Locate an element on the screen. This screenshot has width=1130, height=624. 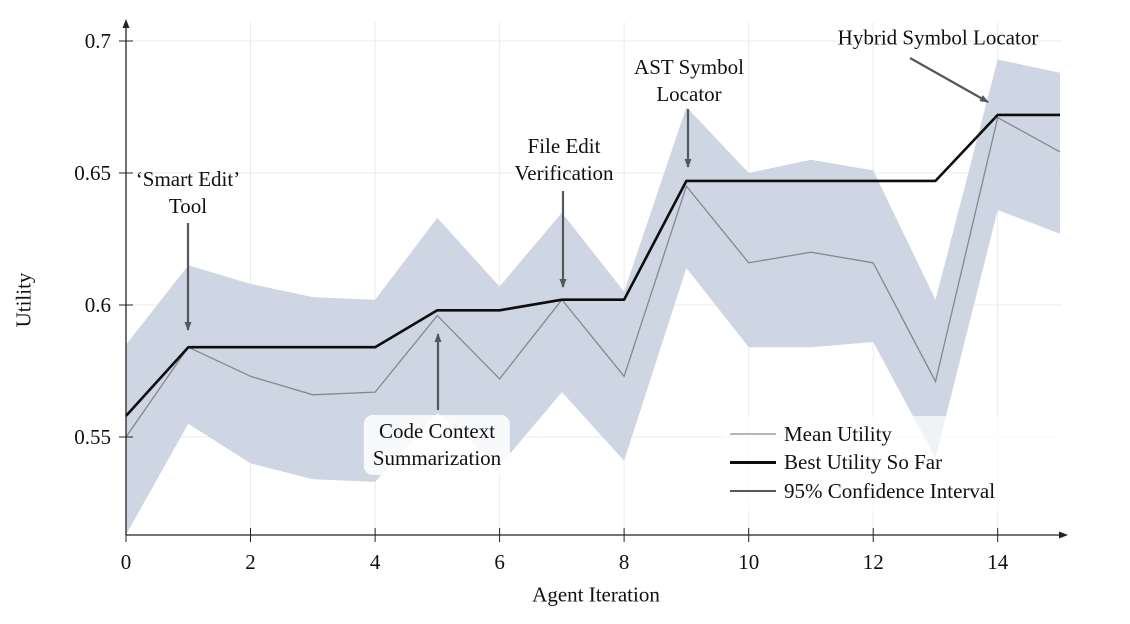
legend-item-mean-utility: Mean Utility is located at coordinates (899, 434).